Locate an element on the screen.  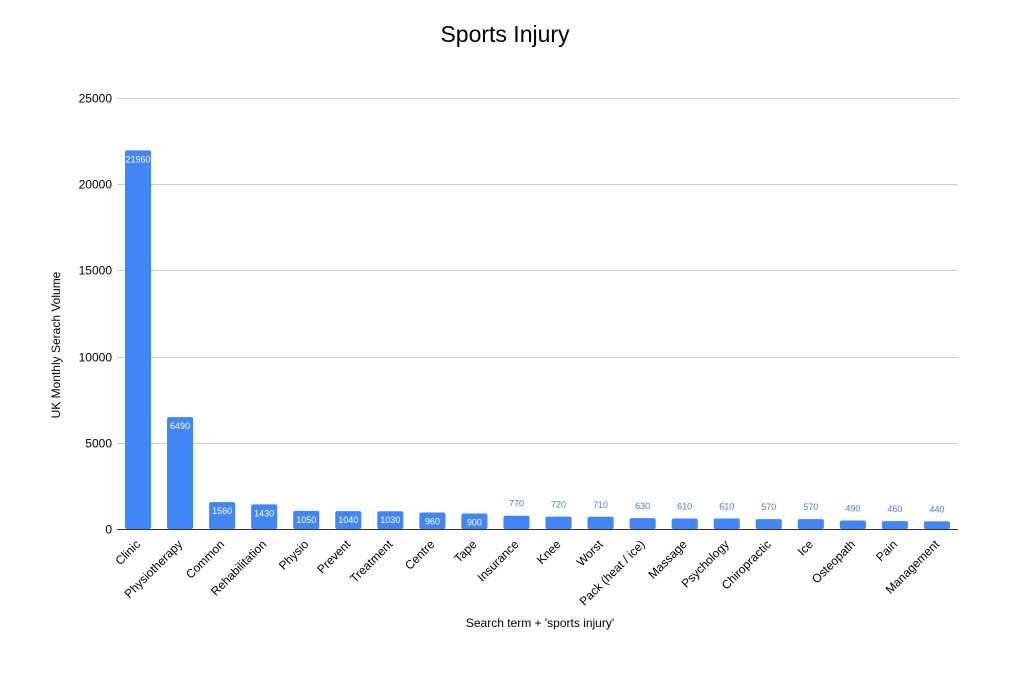
y-tick-label: 15000 is located at coordinates (96, 271).